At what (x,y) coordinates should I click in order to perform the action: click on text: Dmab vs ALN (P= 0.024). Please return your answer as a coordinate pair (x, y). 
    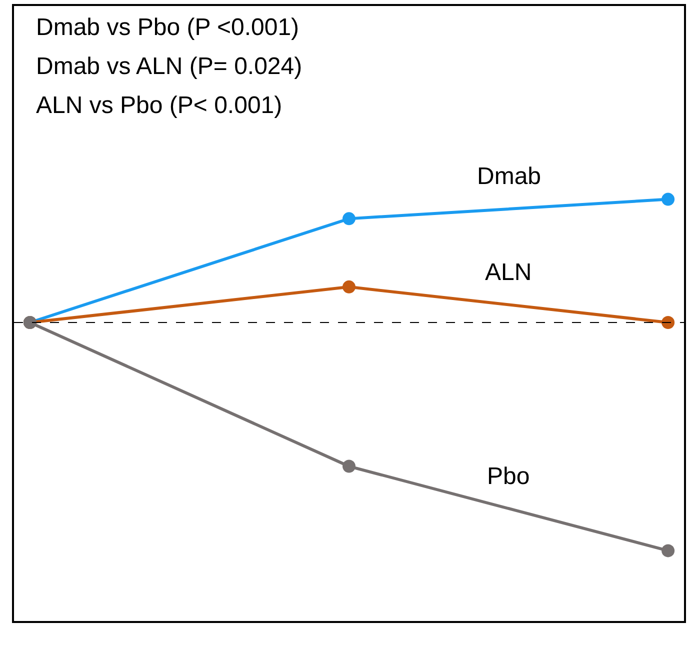
    Looking at the image, I should click on (169, 66).